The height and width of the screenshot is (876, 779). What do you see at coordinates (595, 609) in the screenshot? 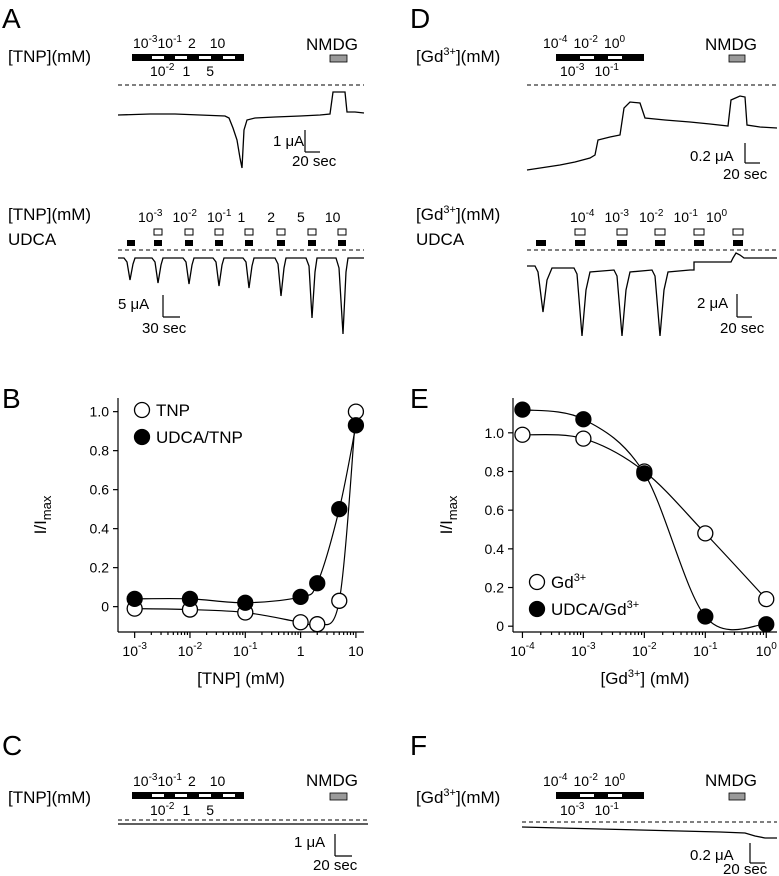
I see `legend-label: UDCA/Gd3+` at bounding box center [595, 609].